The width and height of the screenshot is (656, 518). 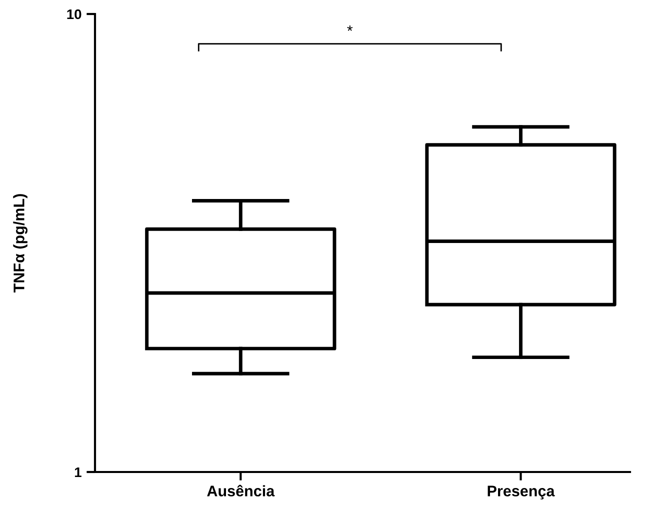 I want to click on y-tick-label: 1, so click(x=78, y=472).